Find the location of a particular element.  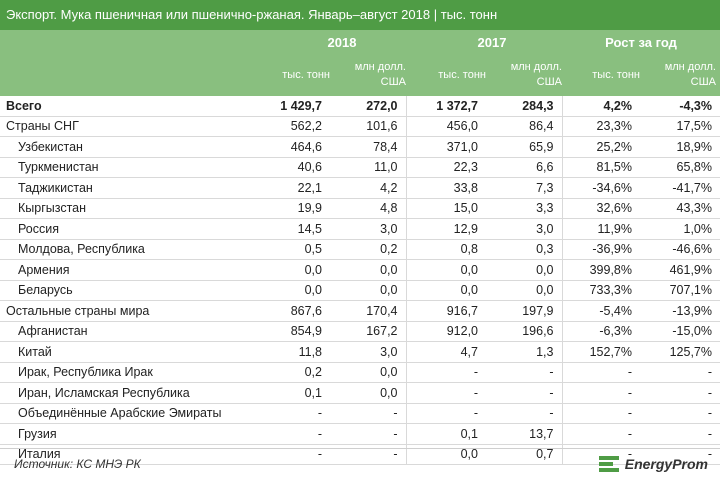

cell-value: 14,5 is located at coordinates (296, 229).